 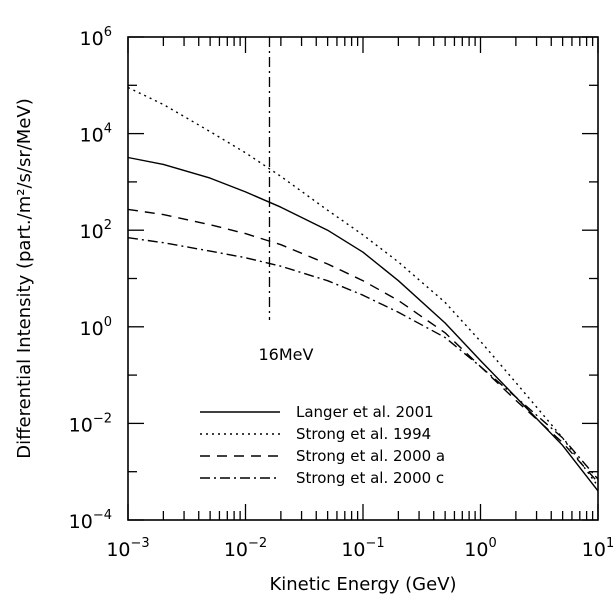 What do you see at coordinates (370, 456) in the screenshot?
I see `legend-label: Strong et al. 2000 a` at bounding box center [370, 456].